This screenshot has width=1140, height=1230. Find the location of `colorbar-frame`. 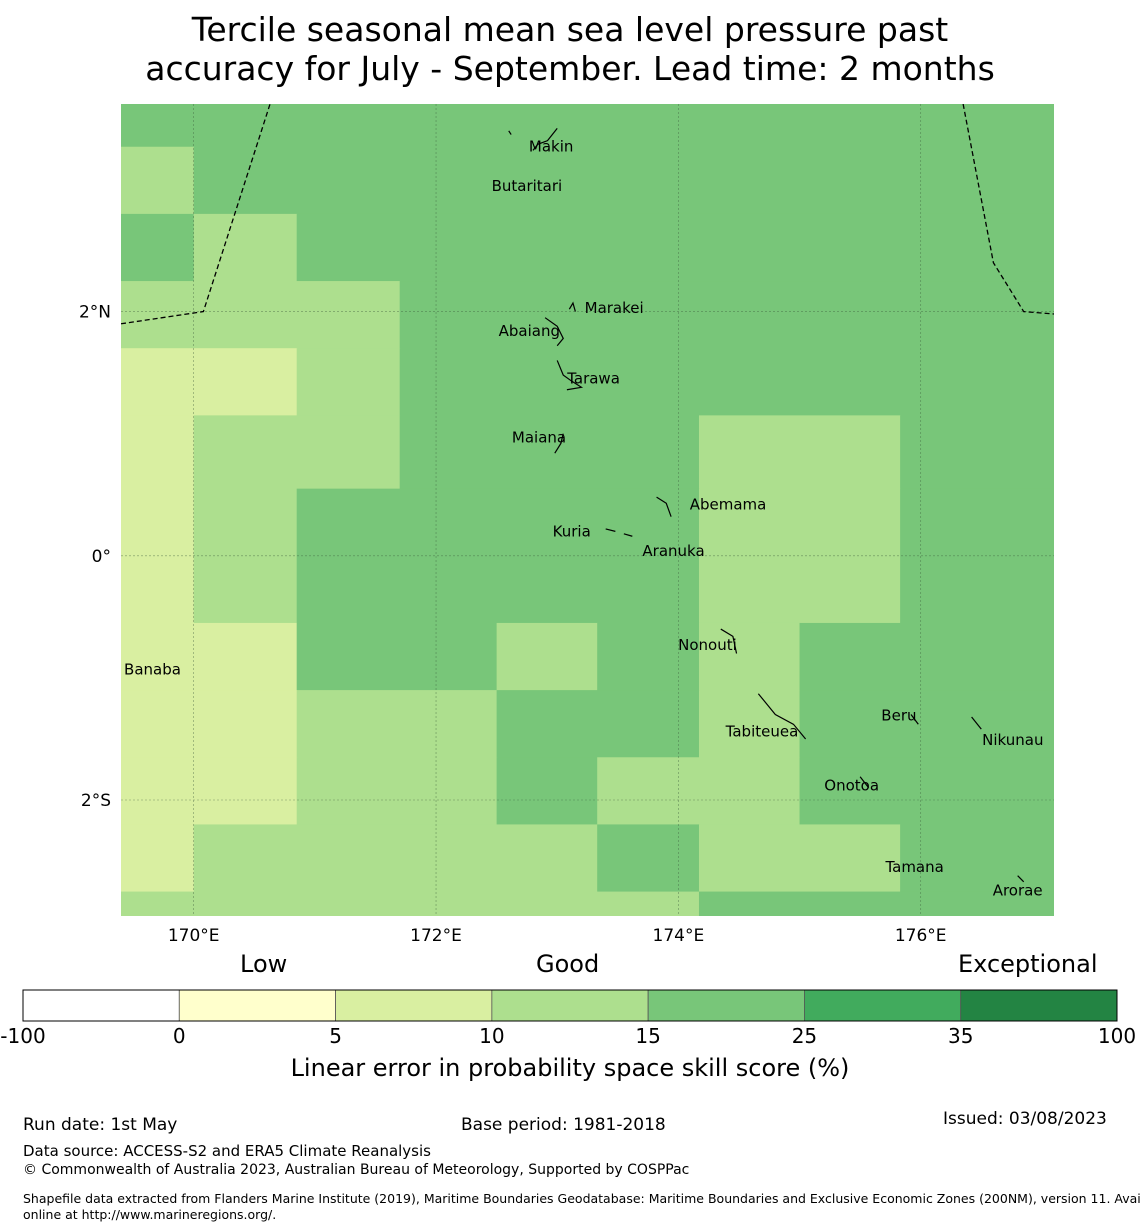

colorbar-frame is located at coordinates (570, 1005).